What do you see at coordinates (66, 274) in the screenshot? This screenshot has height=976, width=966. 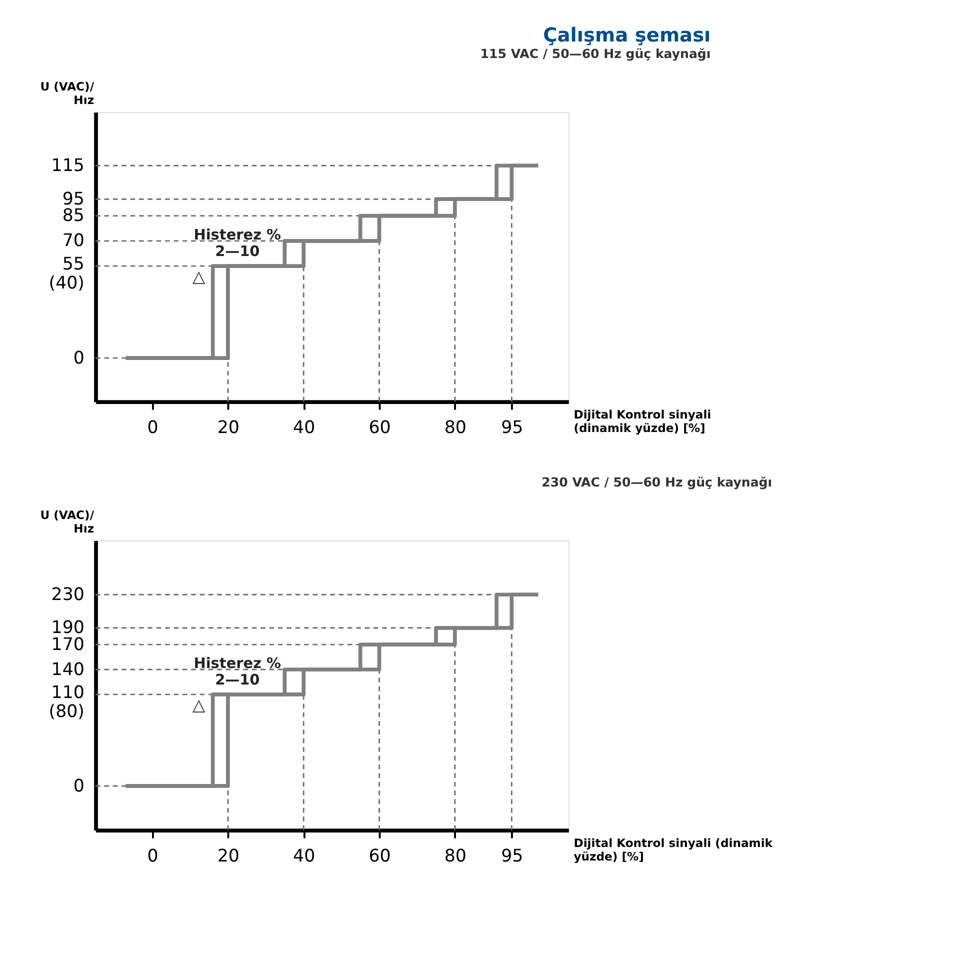 I see `y-tick-label: 55 (40)` at bounding box center [66, 274].